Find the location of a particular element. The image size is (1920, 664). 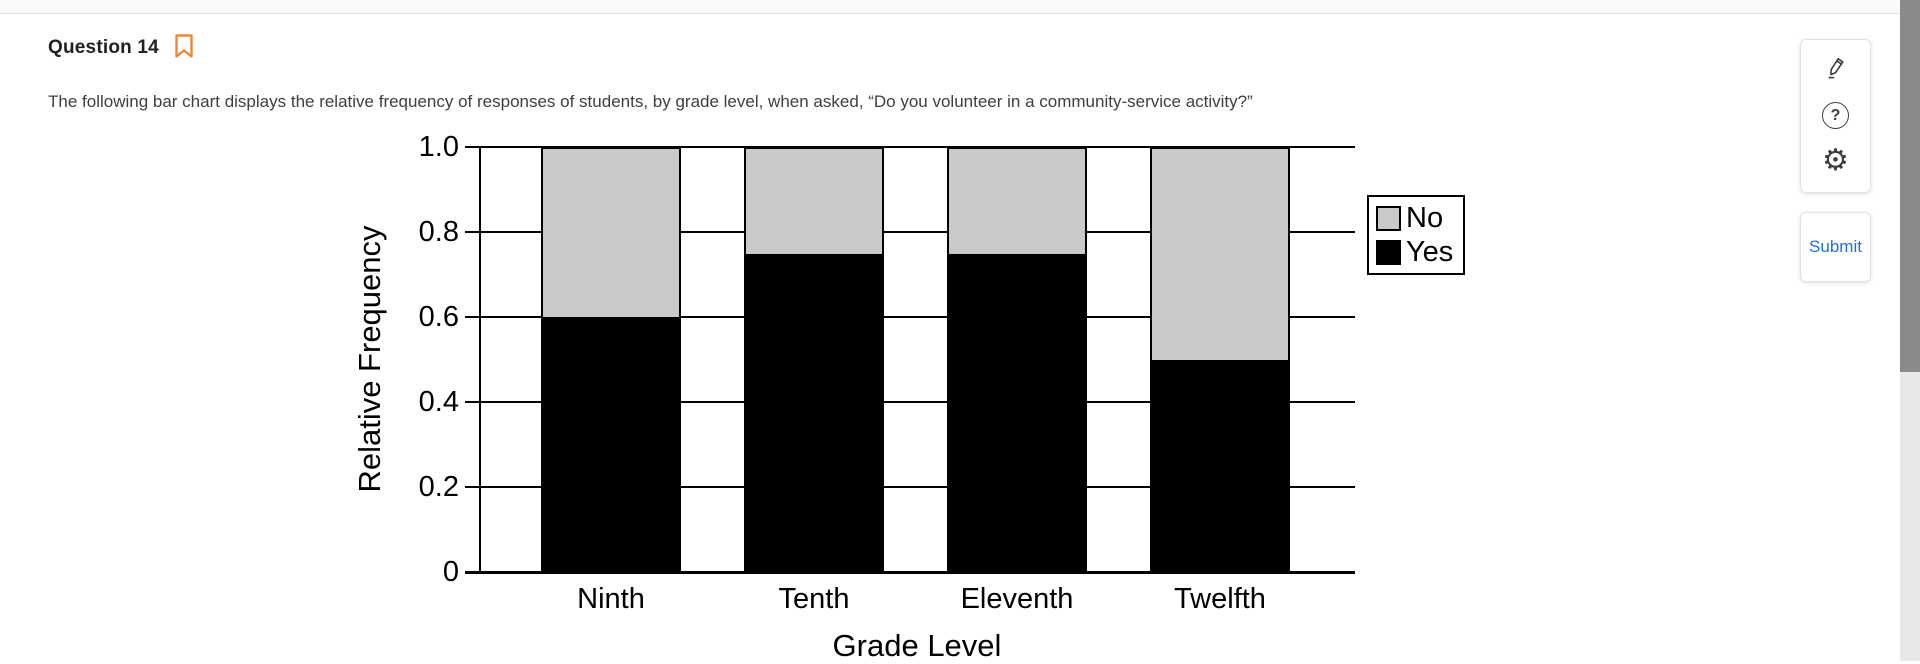

ytick-label: 0.2 is located at coordinates (438, 487).